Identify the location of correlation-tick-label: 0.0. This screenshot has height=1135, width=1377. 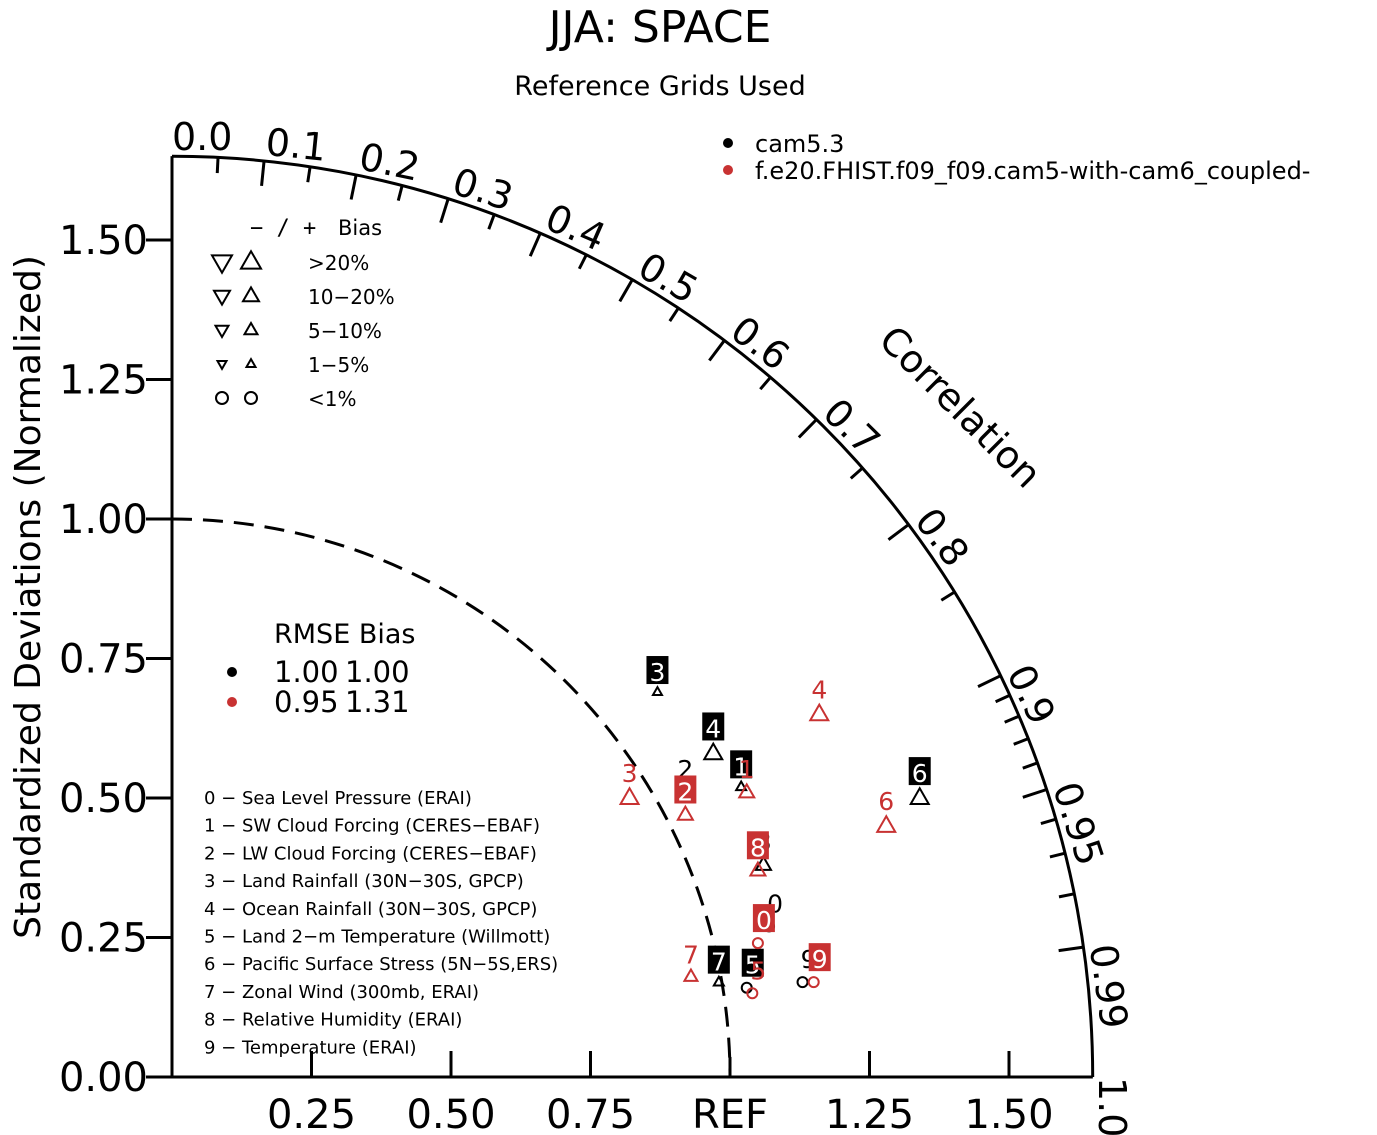
(202, 137).